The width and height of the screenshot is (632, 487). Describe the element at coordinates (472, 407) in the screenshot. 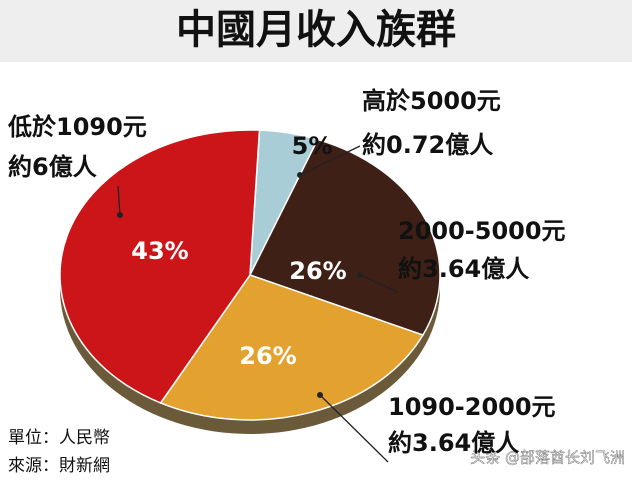

I see `category-label: 1090-2000元` at that location.